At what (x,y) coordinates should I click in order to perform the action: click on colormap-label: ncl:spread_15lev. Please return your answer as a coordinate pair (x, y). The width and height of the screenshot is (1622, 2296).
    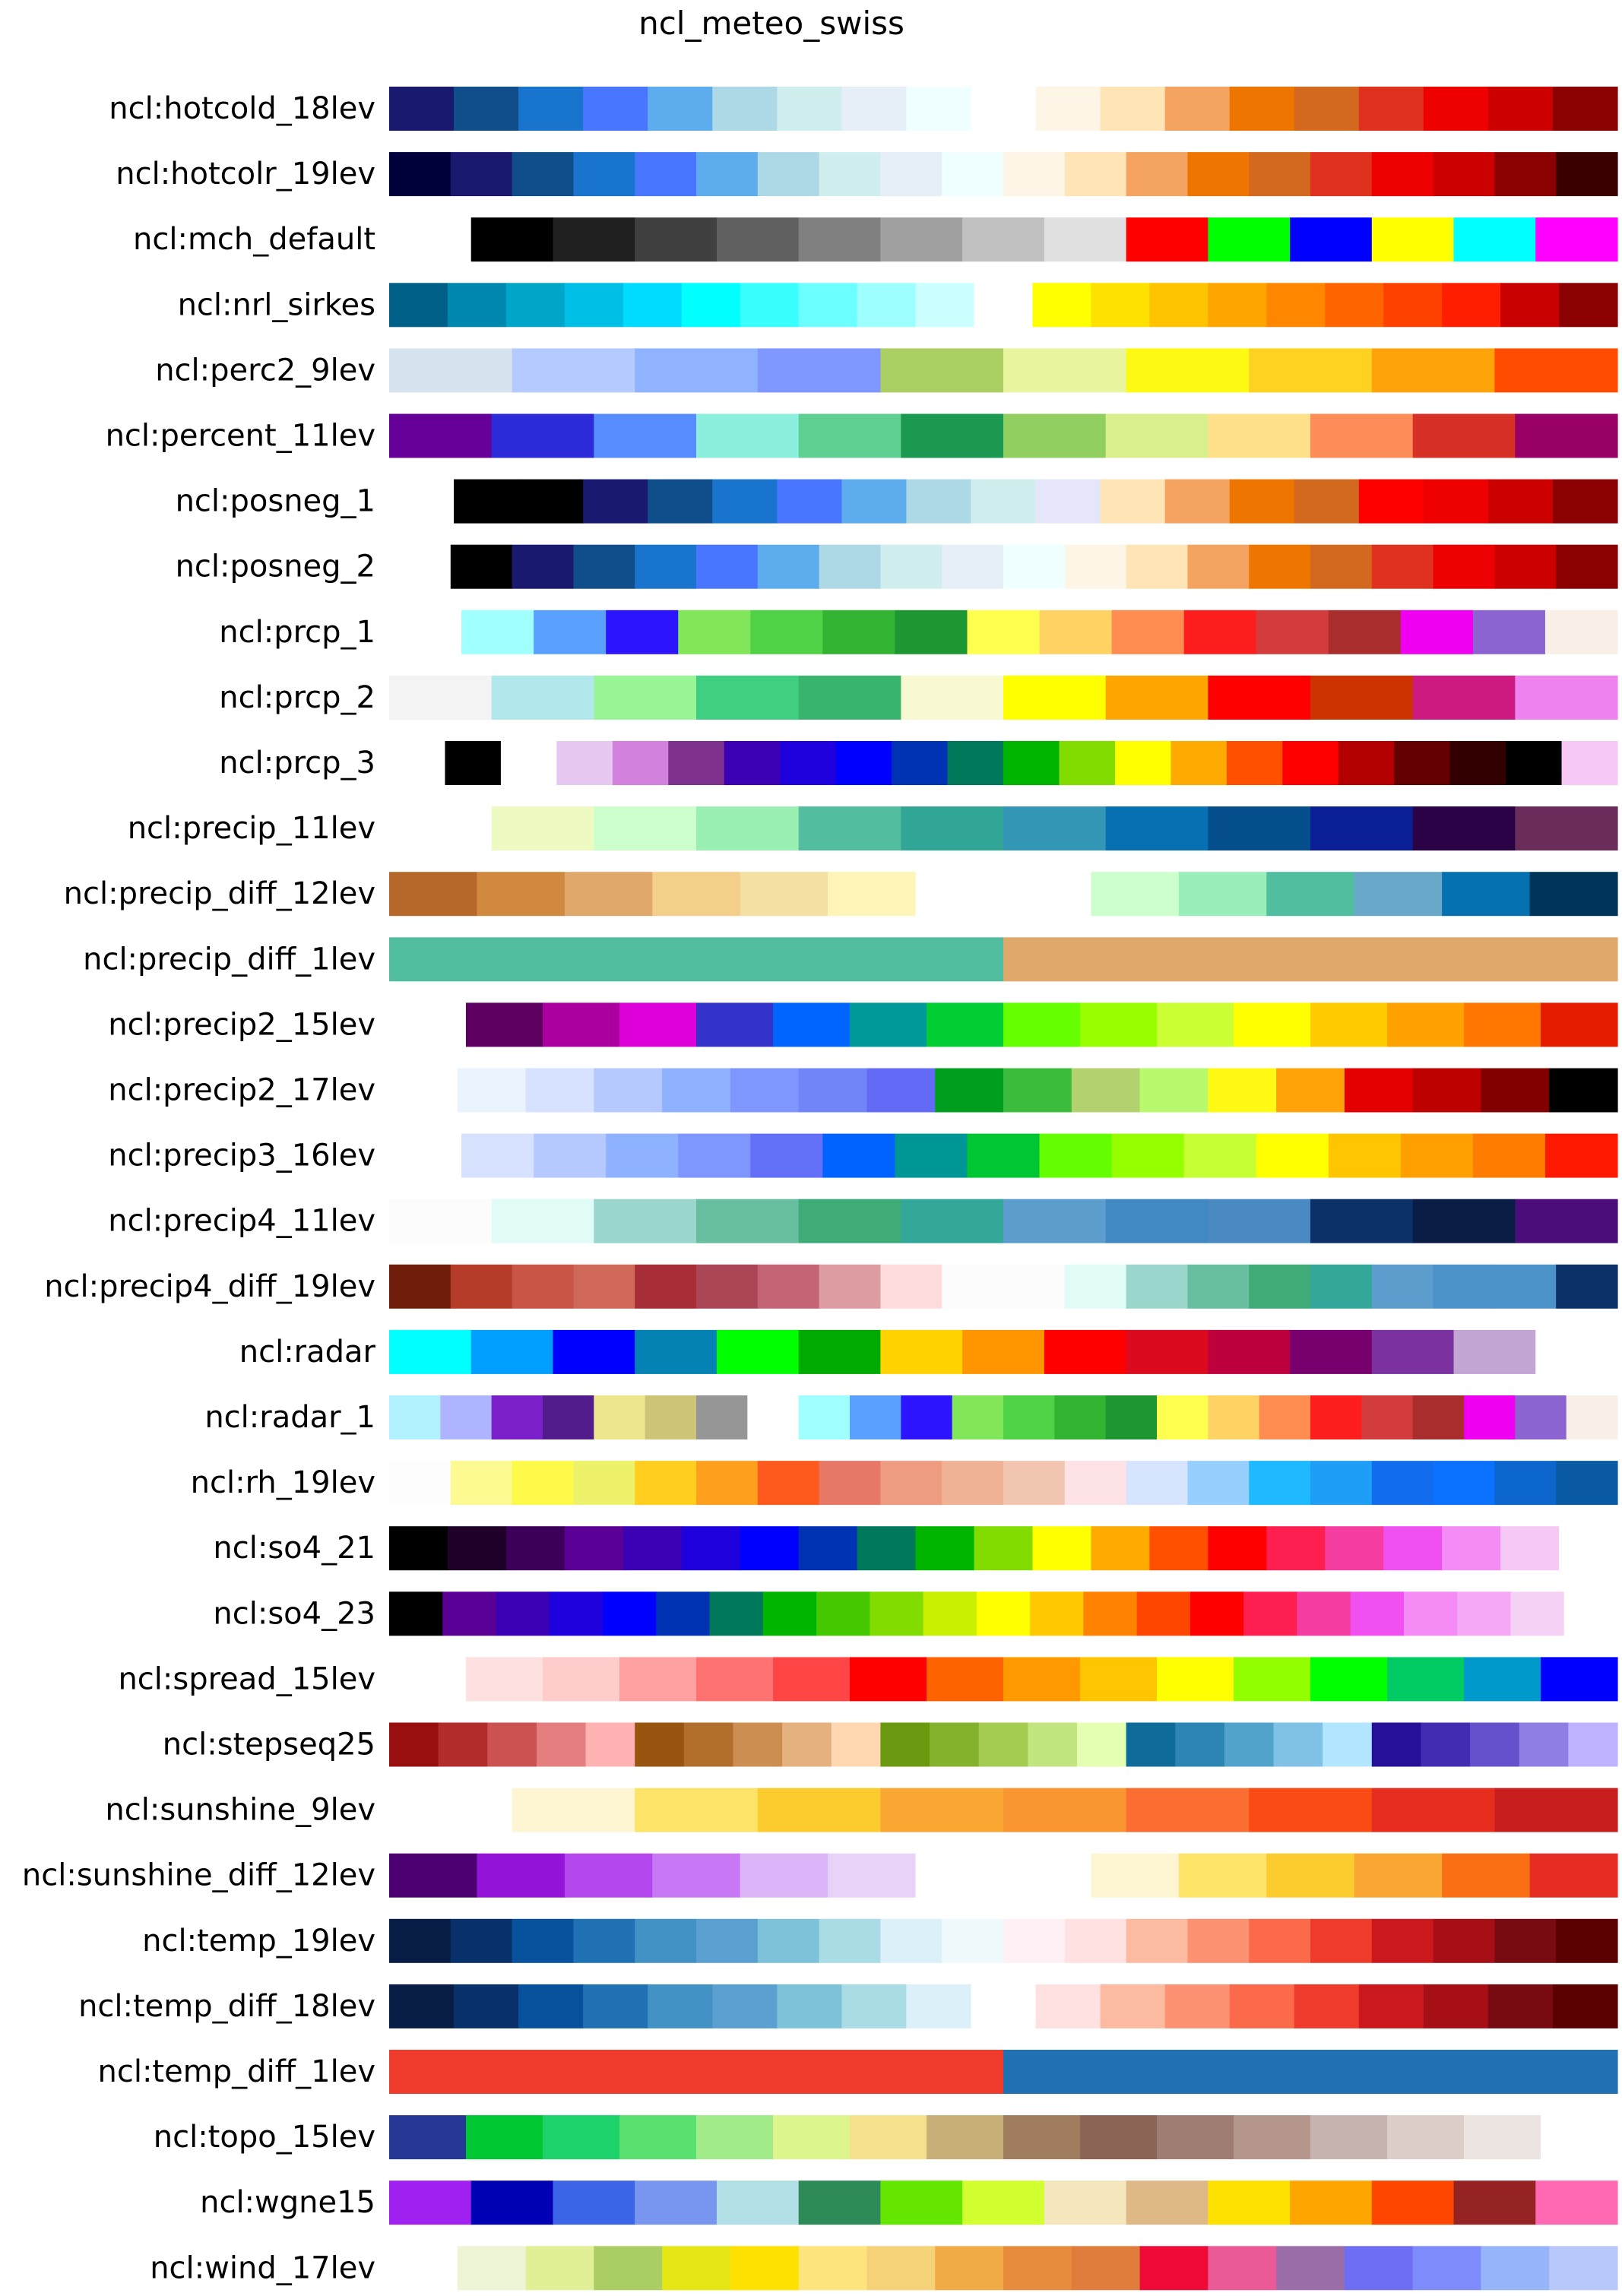
    Looking at the image, I should click on (247, 1679).